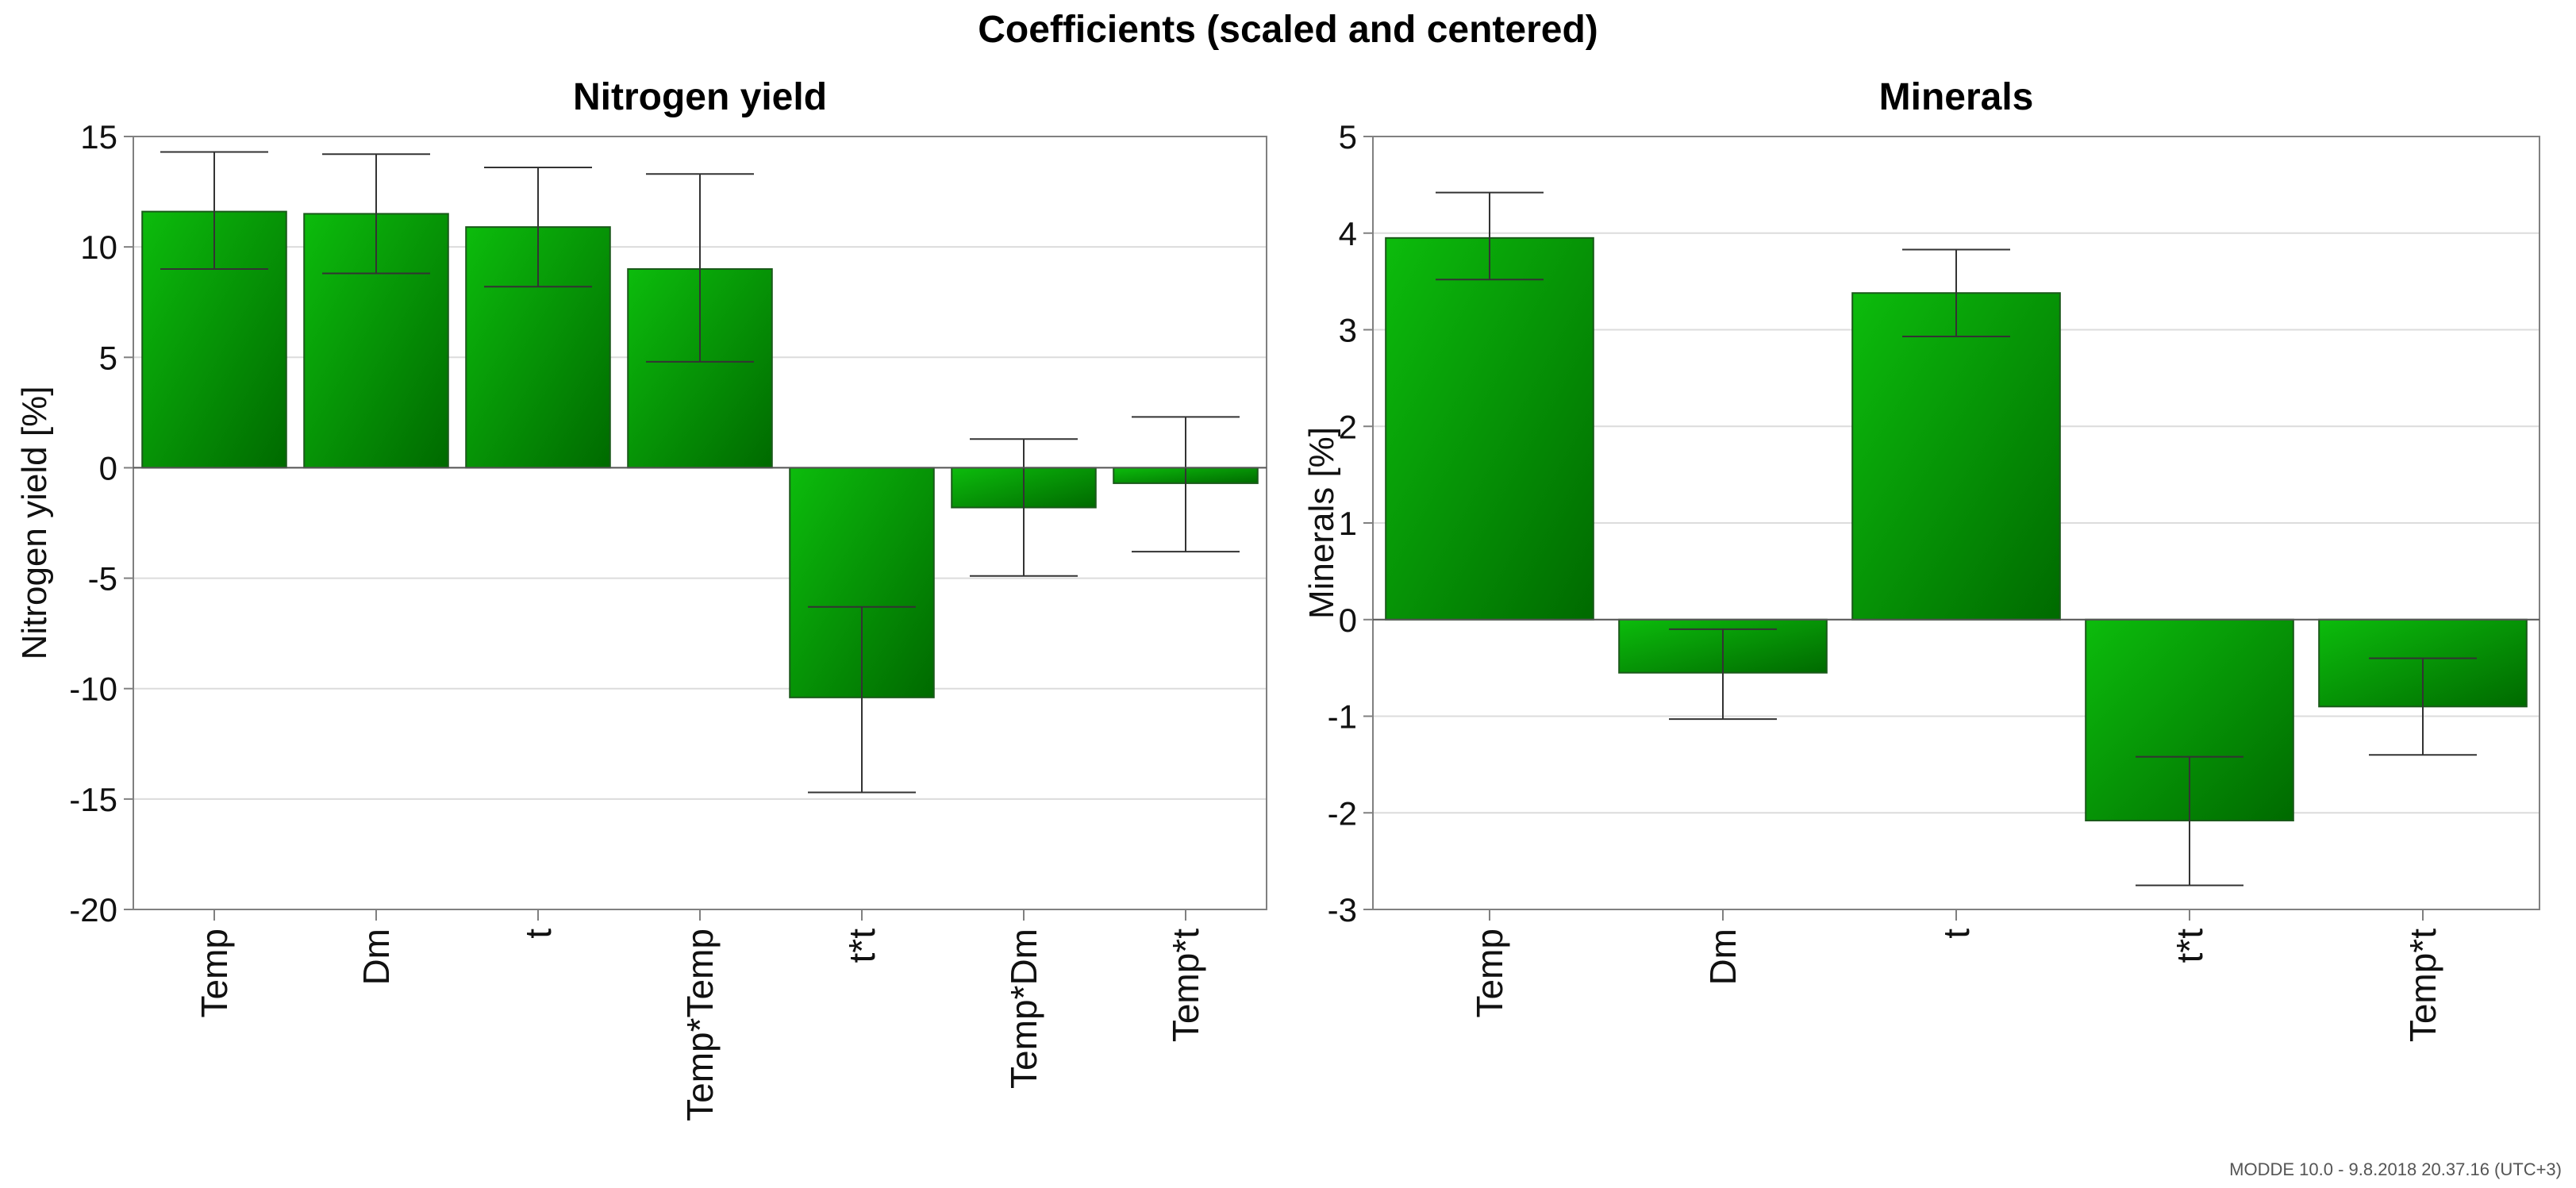  Describe the element at coordinates (700, 97) in the screenshot. I see `chart-title: Nitrogen yield` at that location.